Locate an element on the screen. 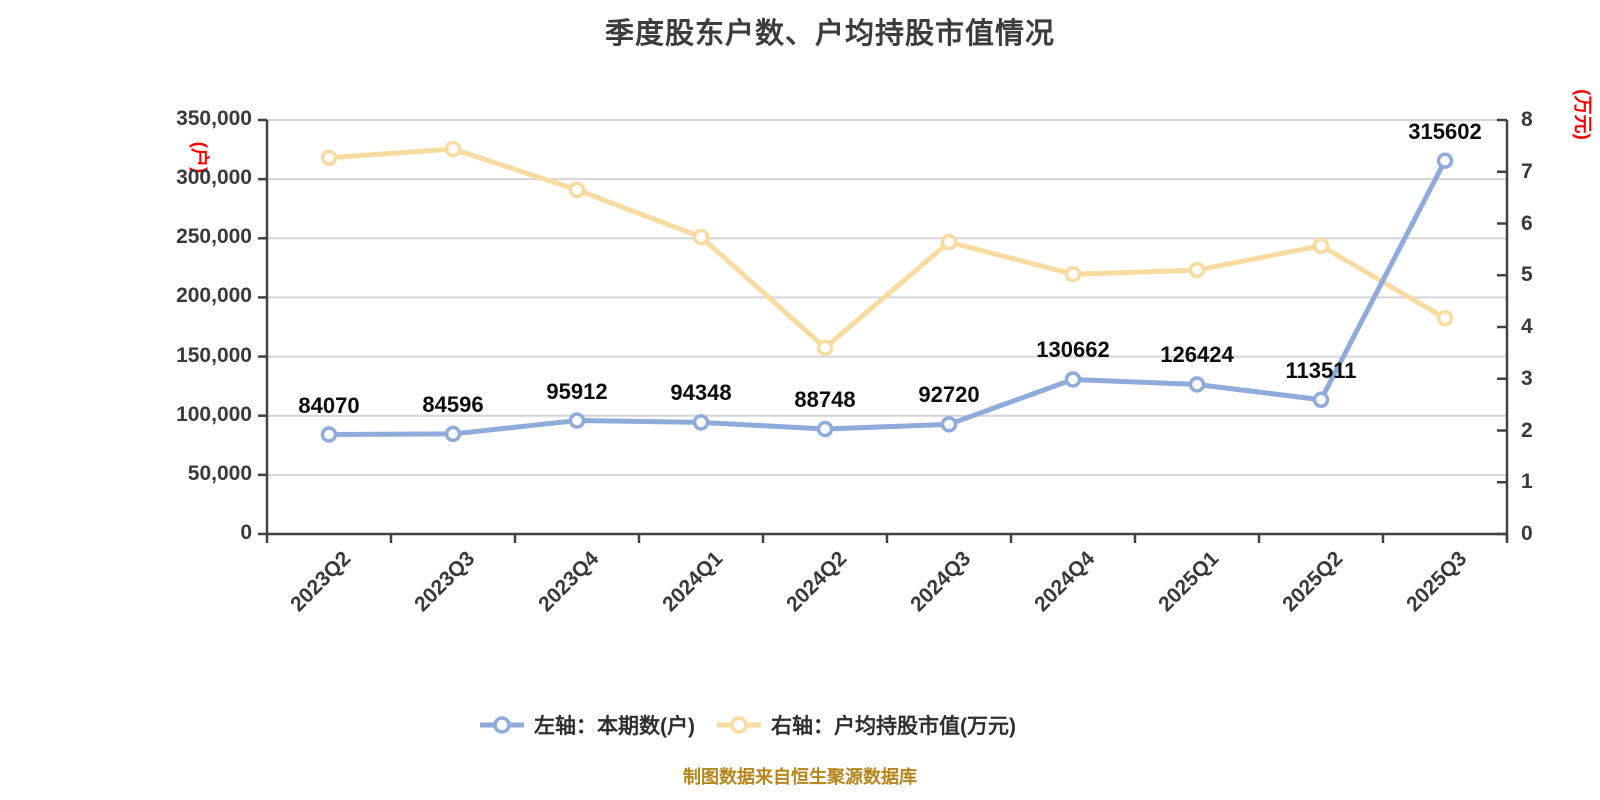 The image size is (1600, 800). y-tick-label-left: 200,000 is located at coordinates (214, 296).